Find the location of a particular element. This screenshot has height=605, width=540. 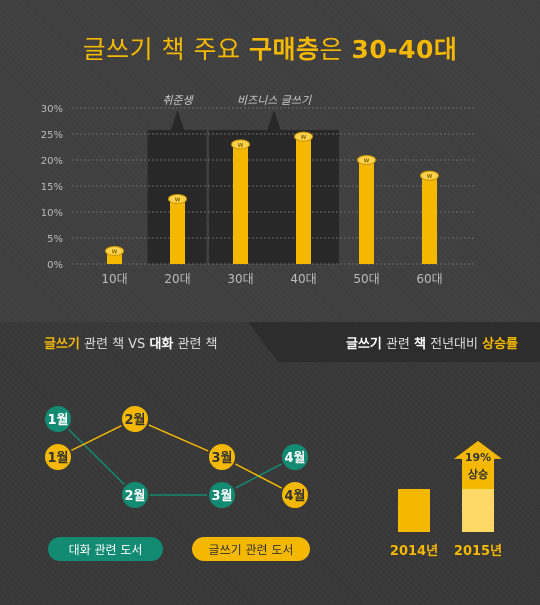

line-header-end: 관련 책 is located at coordinates (195, 344).